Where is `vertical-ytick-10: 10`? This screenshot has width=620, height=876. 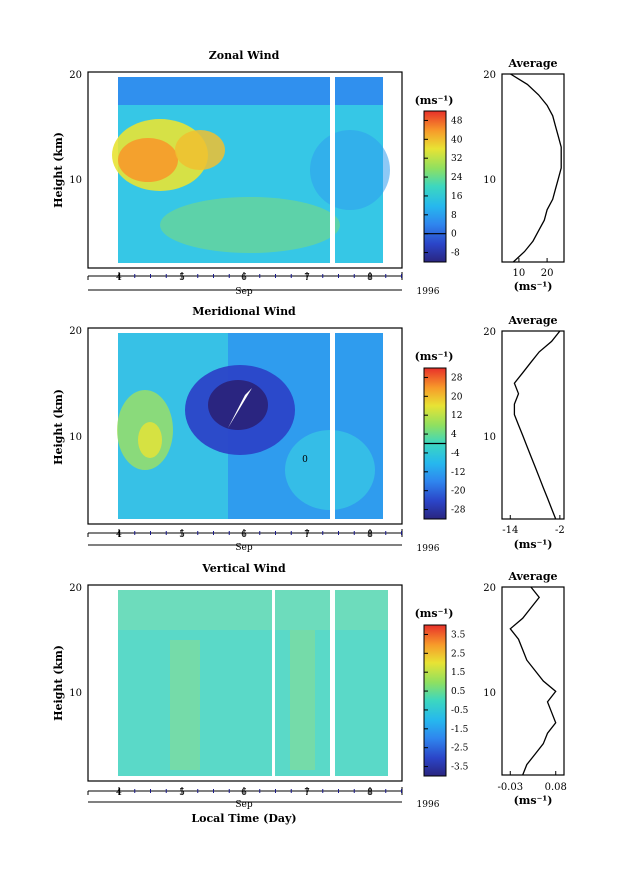
vertical-ytick-10: 10 is located at coordinates (75, 693).